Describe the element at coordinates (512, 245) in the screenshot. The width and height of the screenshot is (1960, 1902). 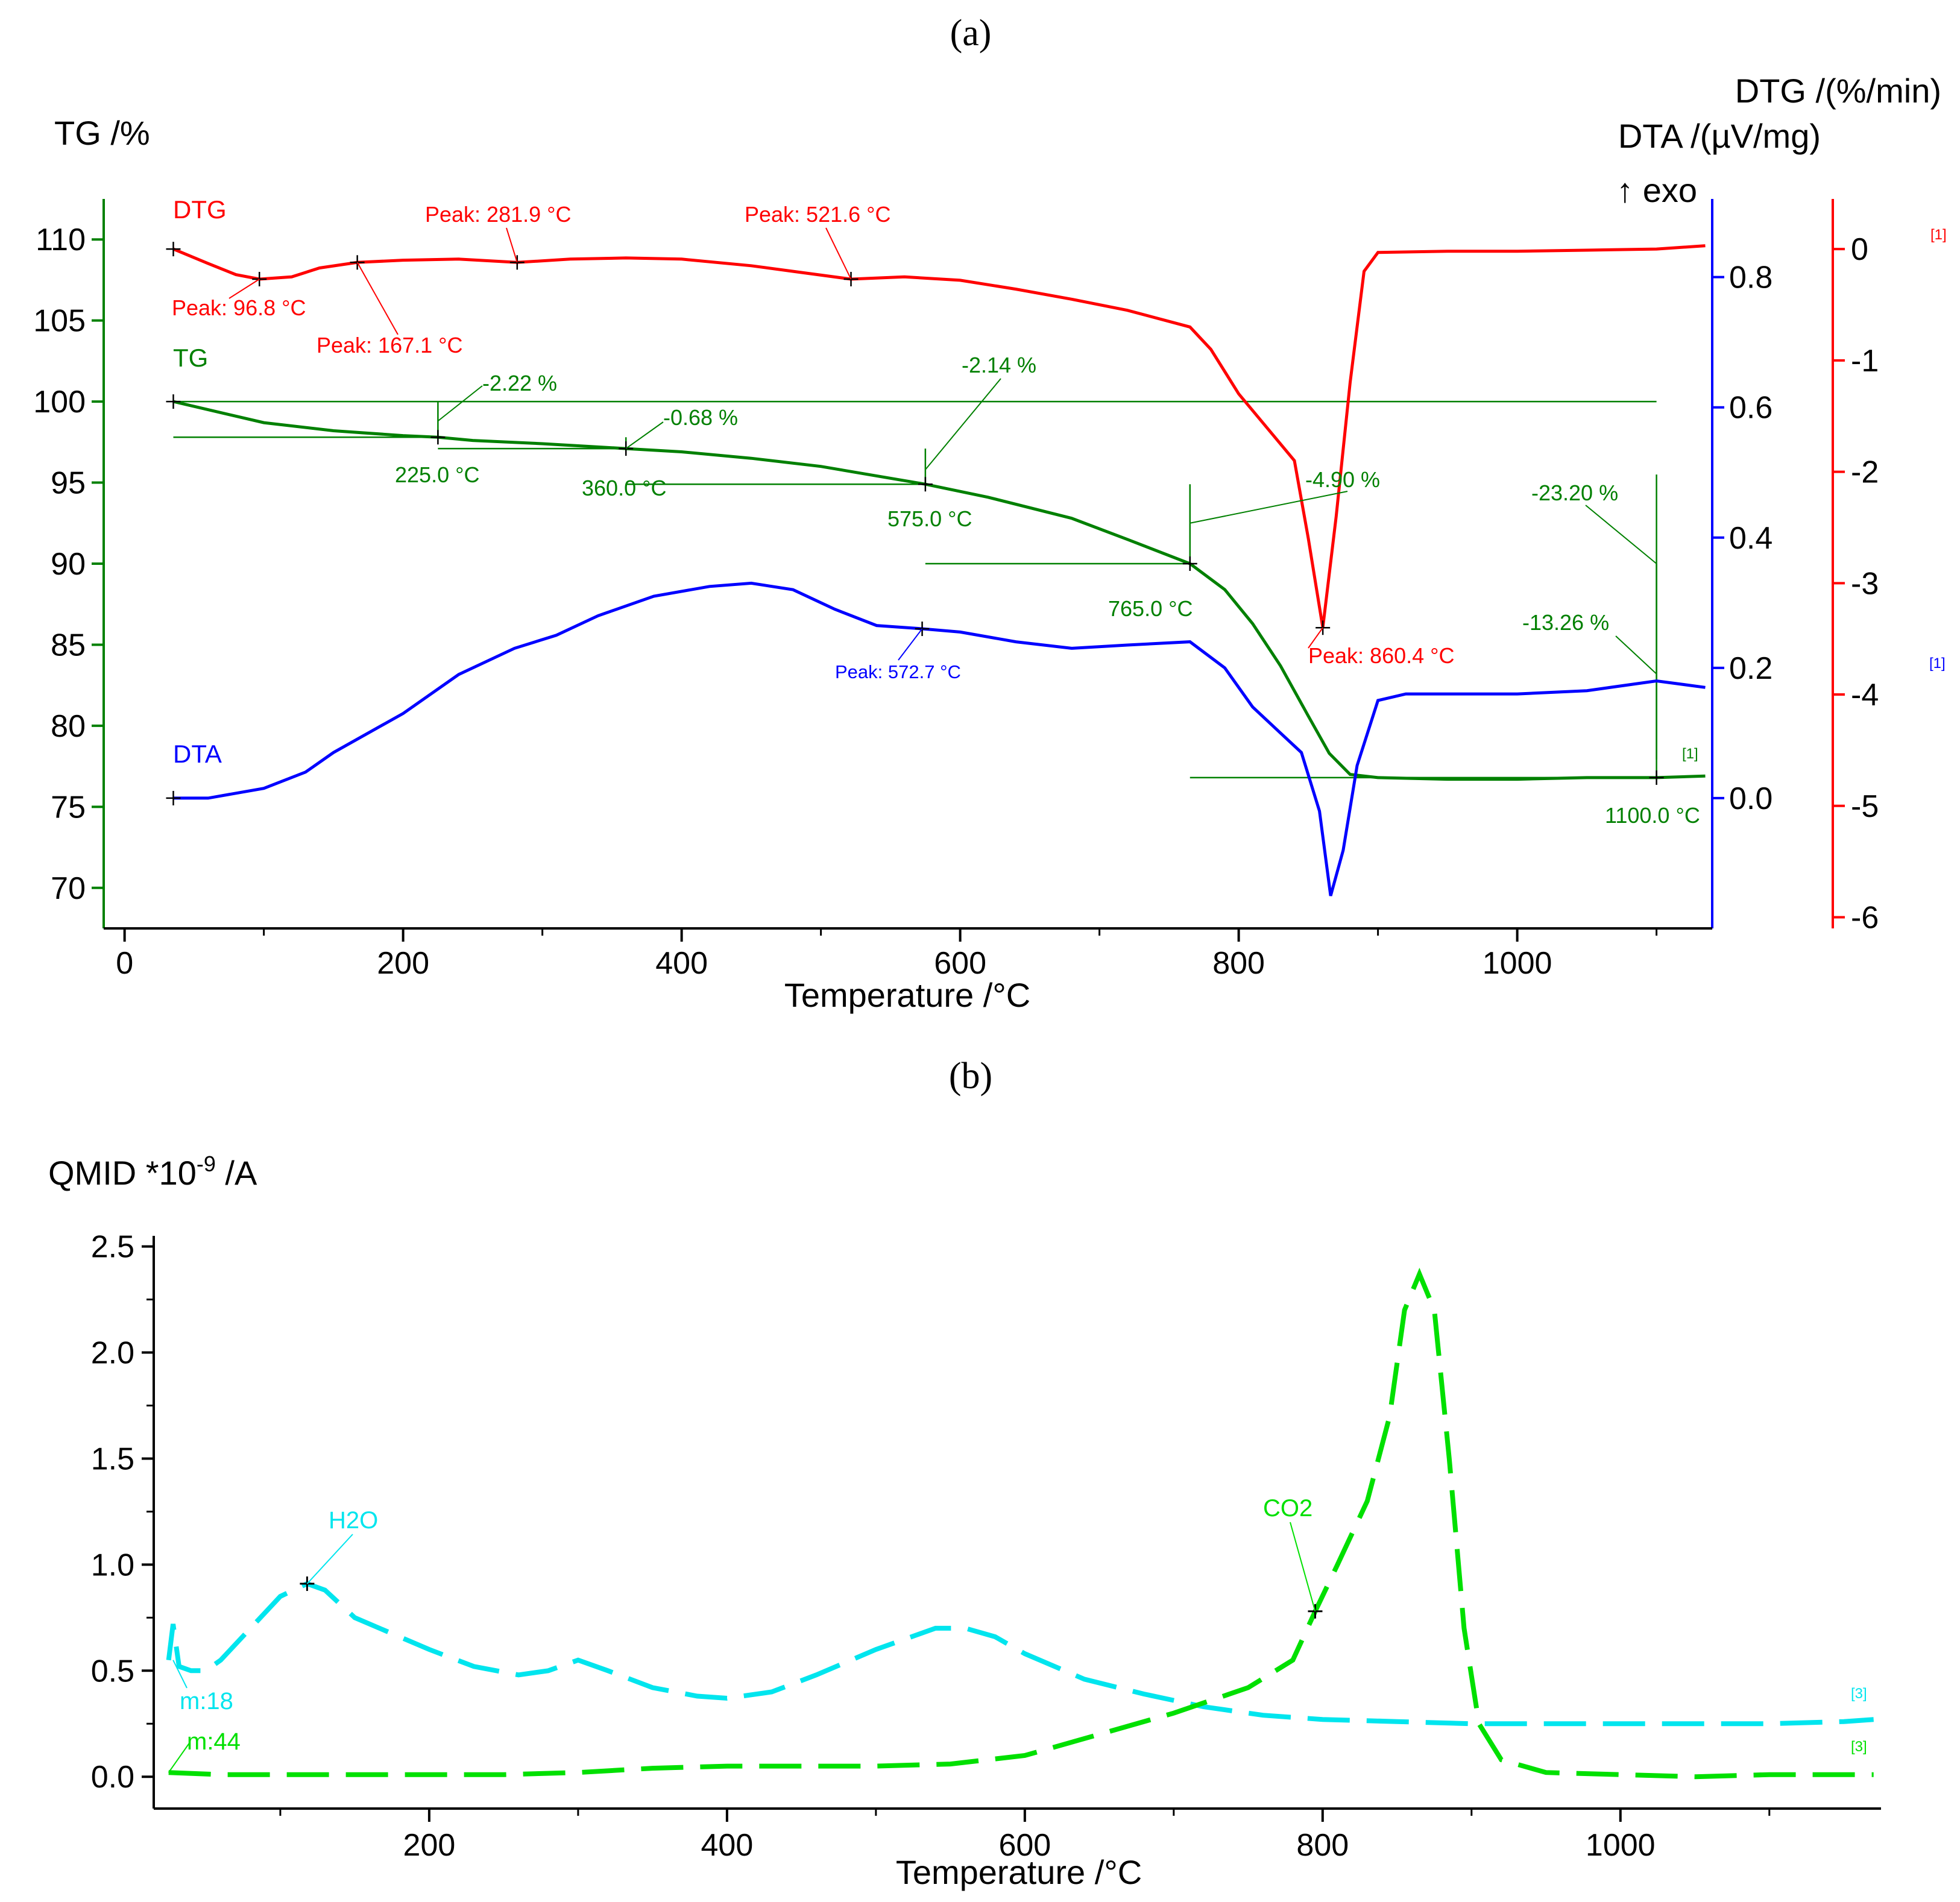
I see `dtg-peak-281-leader` at that location.